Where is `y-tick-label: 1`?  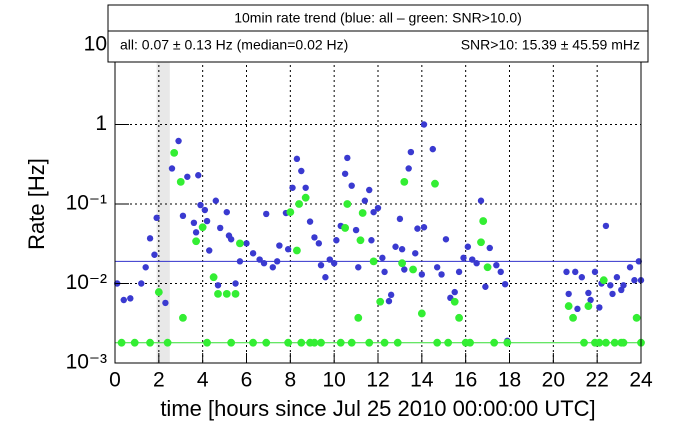 y-tick-label: 1 is located at coordinates (101, 123).